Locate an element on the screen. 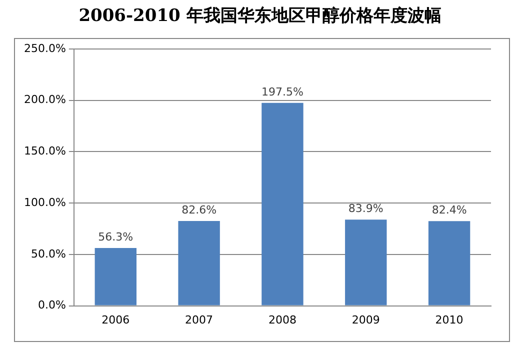  y-tick-label: 100.0% is located at coordinates (45, 202).